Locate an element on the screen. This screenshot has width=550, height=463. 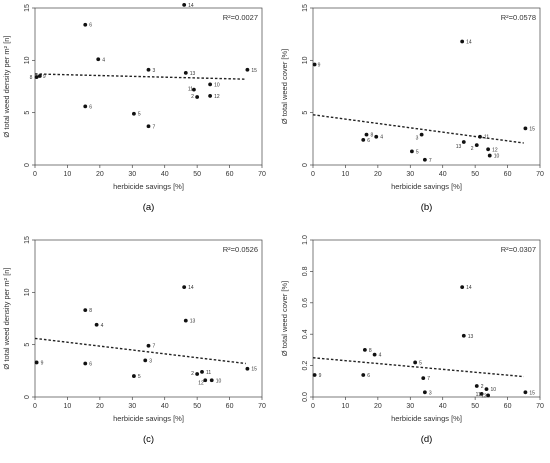
y-tick-label: 1.0 is located at coordinates (305, 240).